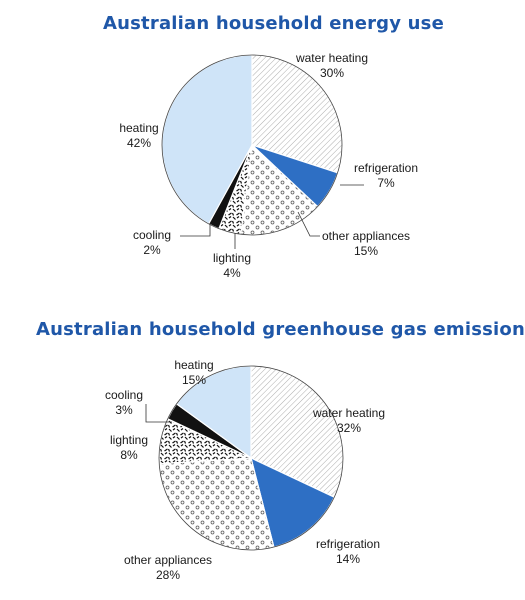 This screenshot has height=600, width=525. Describe the element at coordinates (194, 380) in the screenshot. I see `slice-value-heating: 15%` at that location.